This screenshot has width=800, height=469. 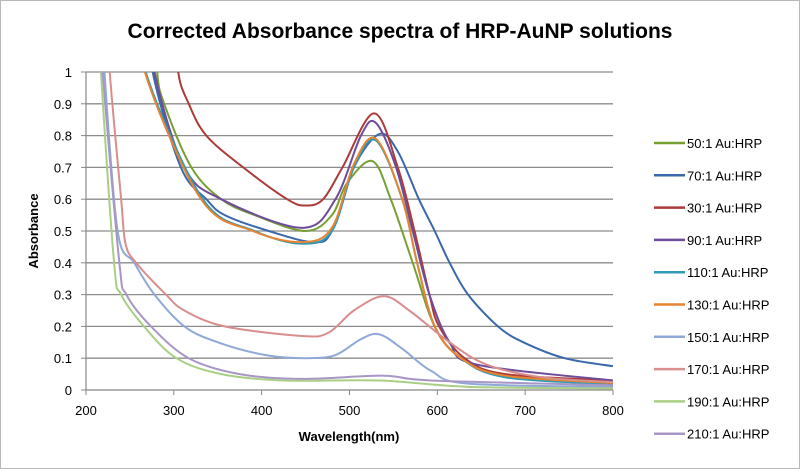 What do you see at coordinates (63, 231) in the screenshot?
I see `y-tick-label: 0.5` at bounding box center [63, 231].